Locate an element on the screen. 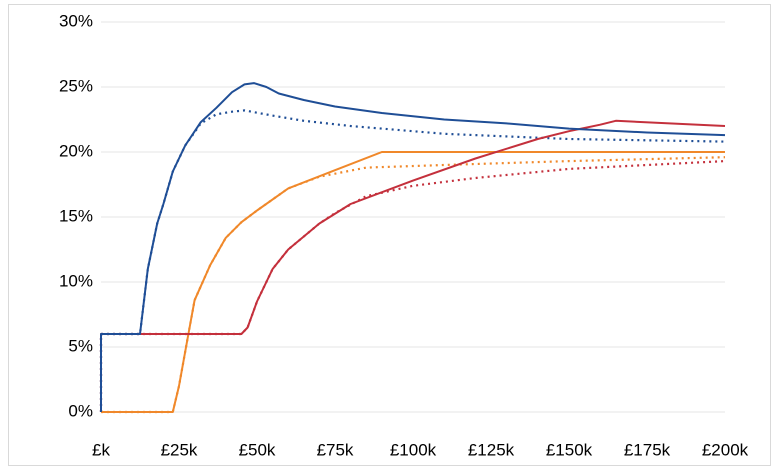 The image size is (779, 471). x-tick-label: £150k is located at coordinates (569, 449).